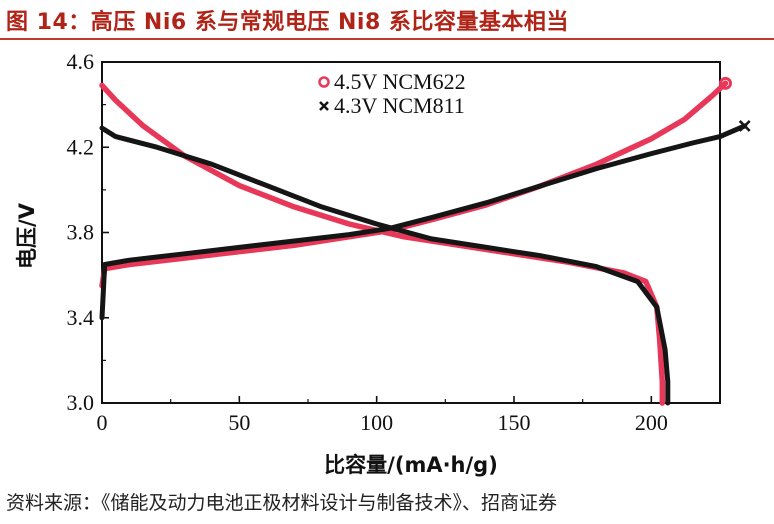 The width and height of the screenshot is (774, 524). I want to click on source-note: 资料来源：《储能及动力电池正极材料设计与制备技术》、招商证券, so click(282, 503).